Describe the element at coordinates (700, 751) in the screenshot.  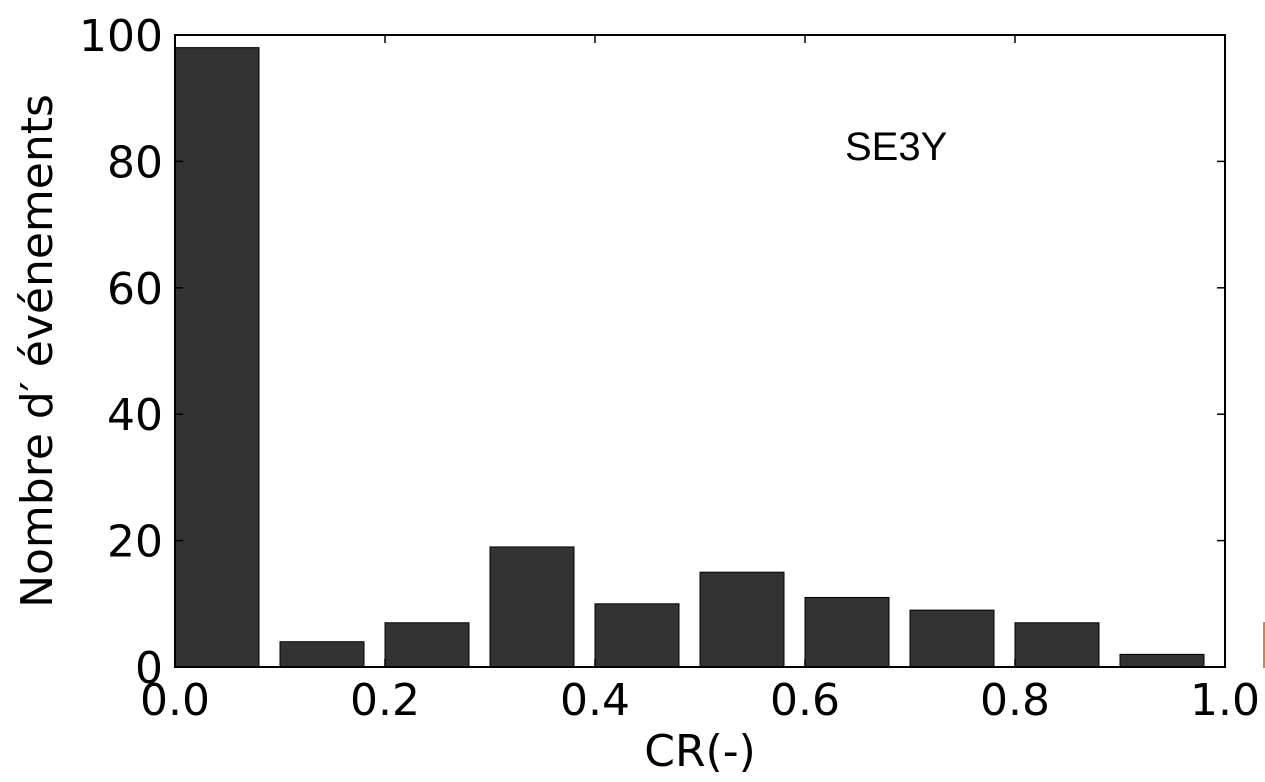
I see `x-axis-label: CR(-)` at that location.